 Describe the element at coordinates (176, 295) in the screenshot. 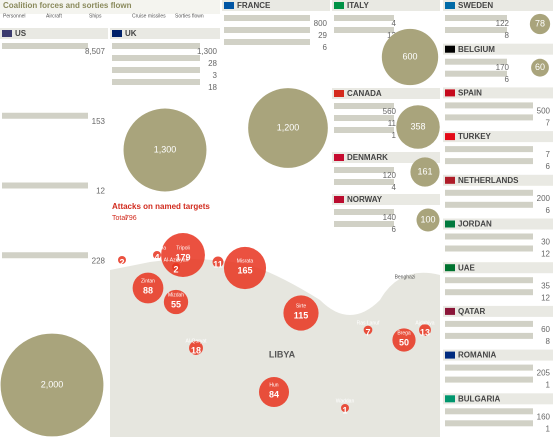

I see `target-name: Mizdah` at that location.